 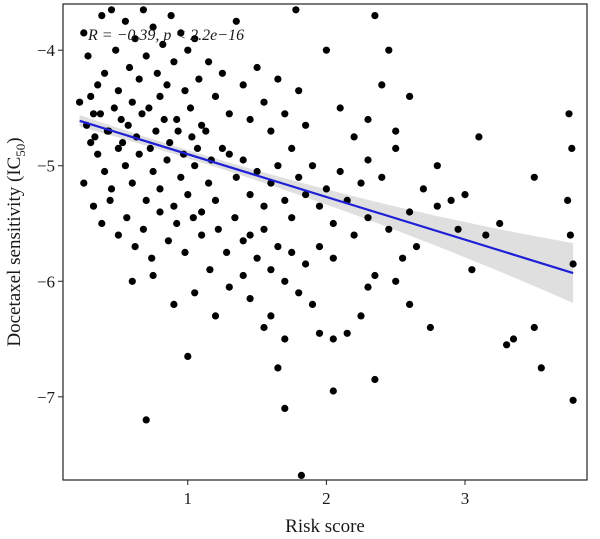 What do you see at coordinates (14, 252) in the screenshot?
I see `y-axis-title-main: Docetaxel sensitivity (IC` at bounding box center [14, 252].